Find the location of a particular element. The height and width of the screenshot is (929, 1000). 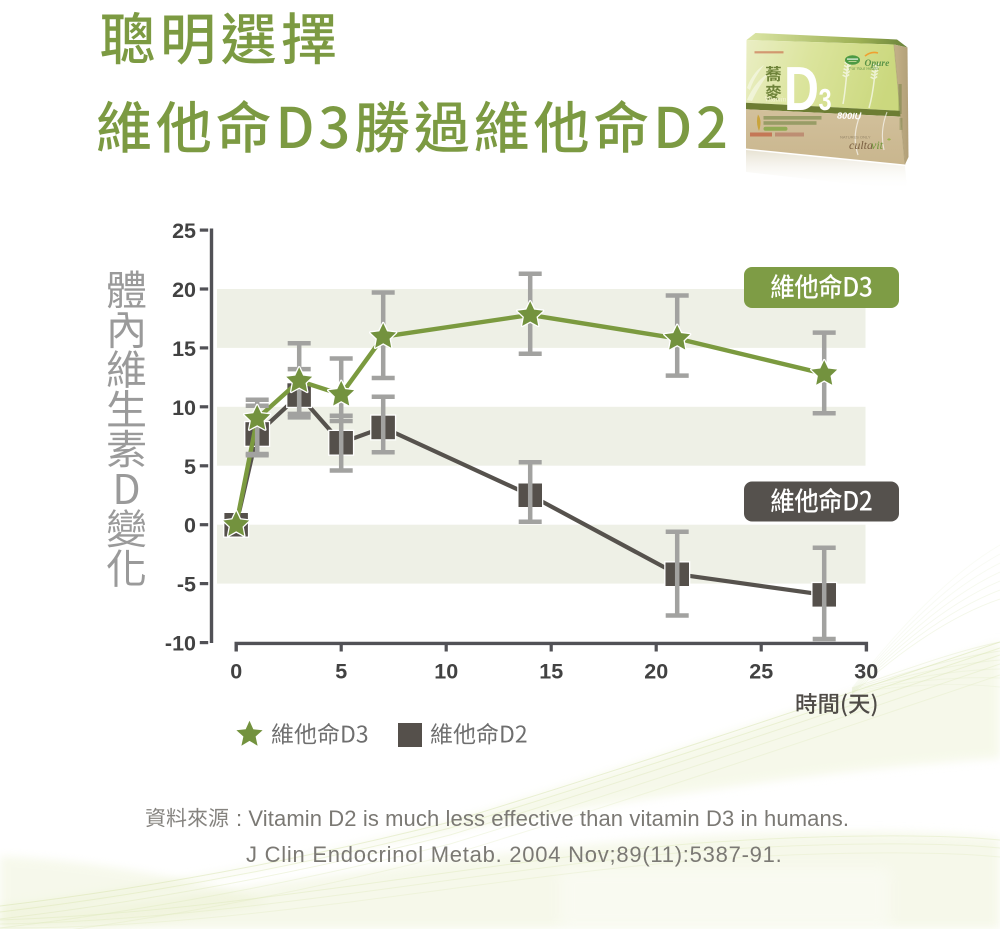

svg-text: 800IU is located at coordinates (849, 116).